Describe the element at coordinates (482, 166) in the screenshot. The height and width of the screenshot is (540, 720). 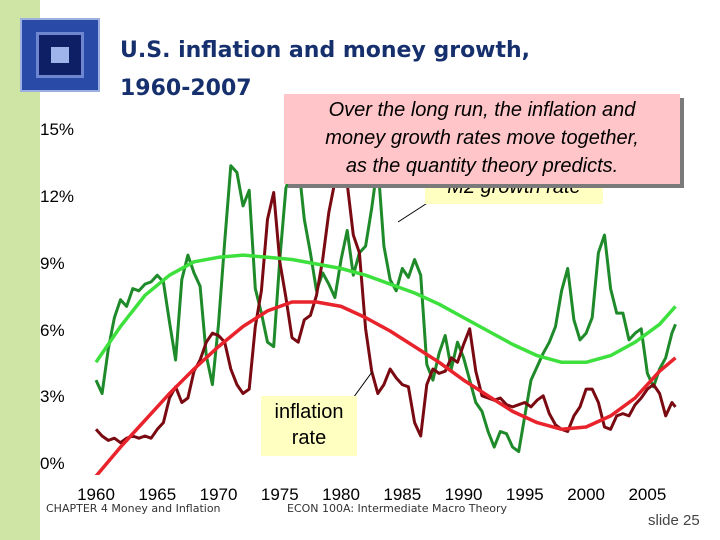
I see `callout-line: as the quantity theory predicts.` at that location.